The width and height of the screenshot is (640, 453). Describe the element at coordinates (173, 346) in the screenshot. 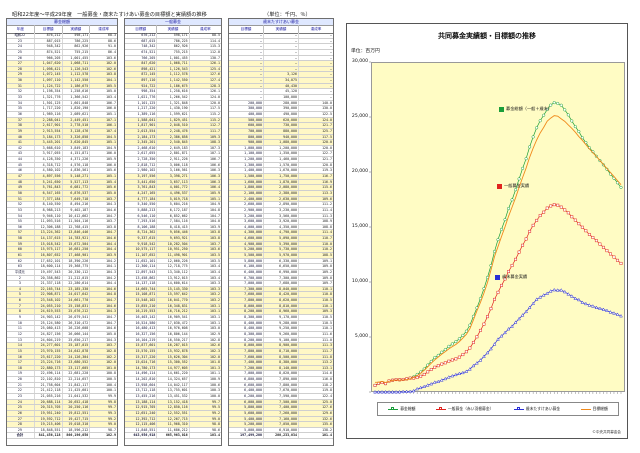

I see `table-row: 15,877,601 16,287,015 102.6` at that location.